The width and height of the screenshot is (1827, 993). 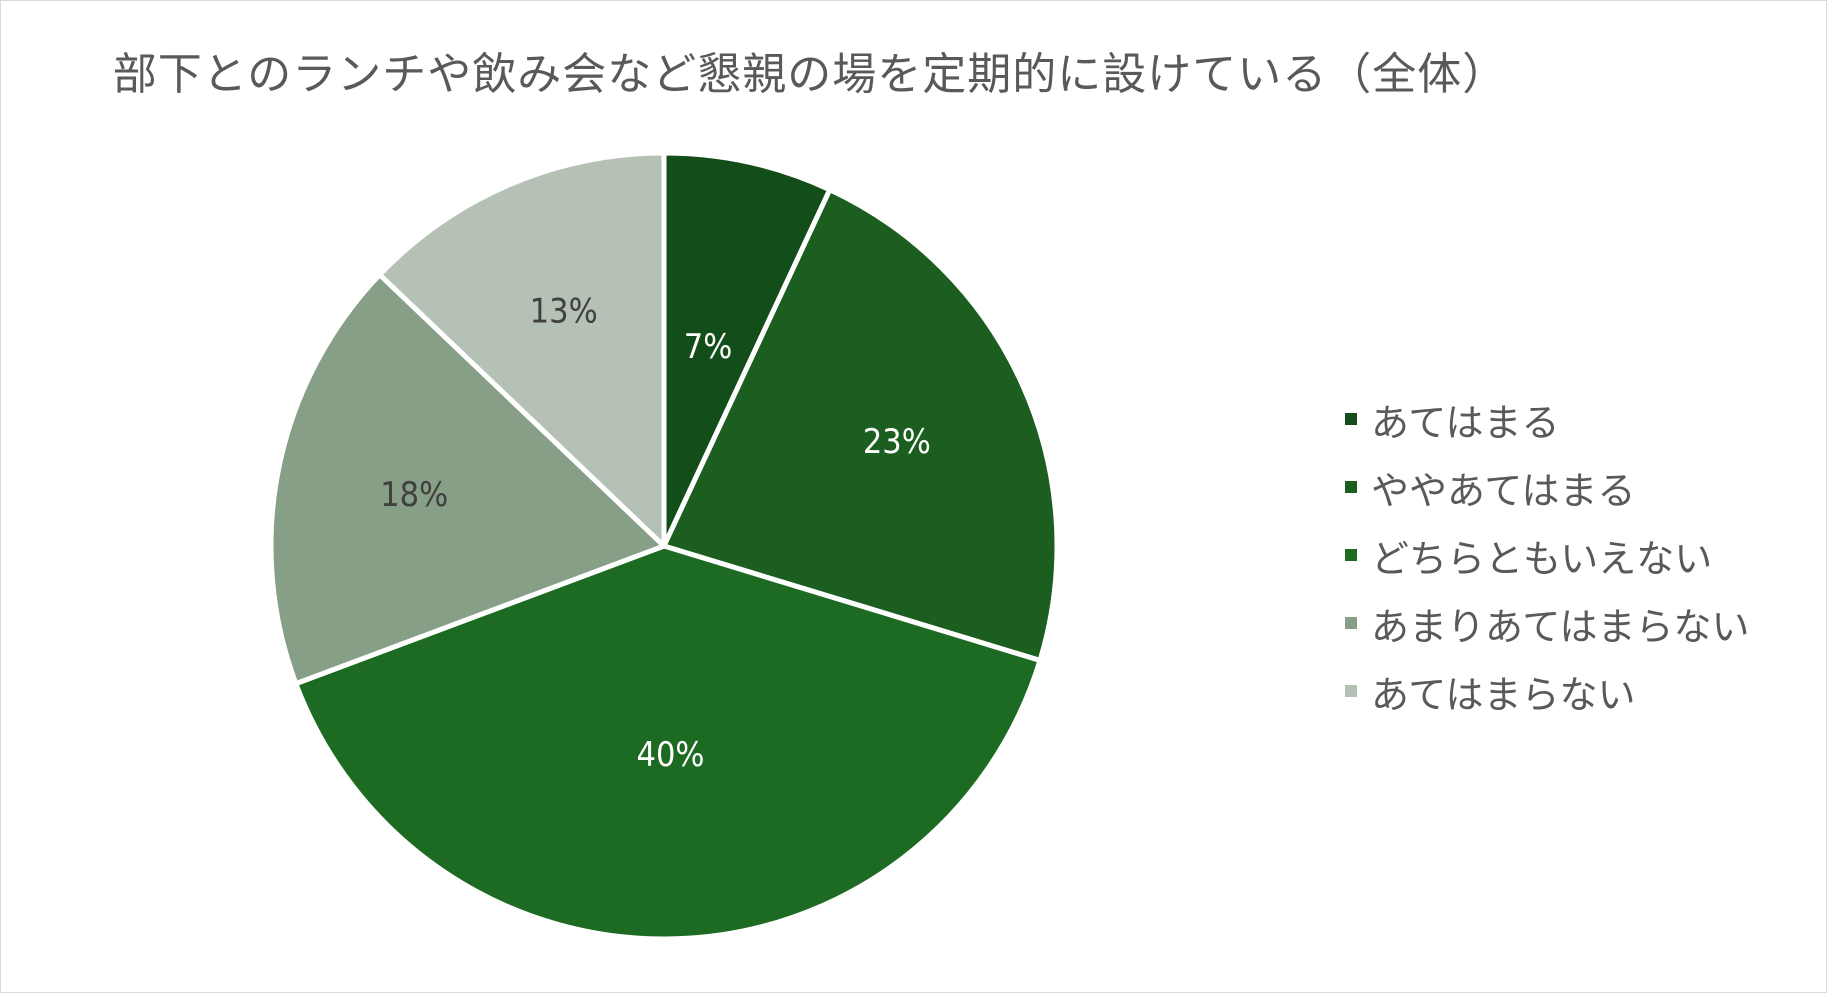 What do you see at coordinates (1503, 694) in the screenshot?
I see `legend-label: あてはまらない` at bounding box center [1503, 694].